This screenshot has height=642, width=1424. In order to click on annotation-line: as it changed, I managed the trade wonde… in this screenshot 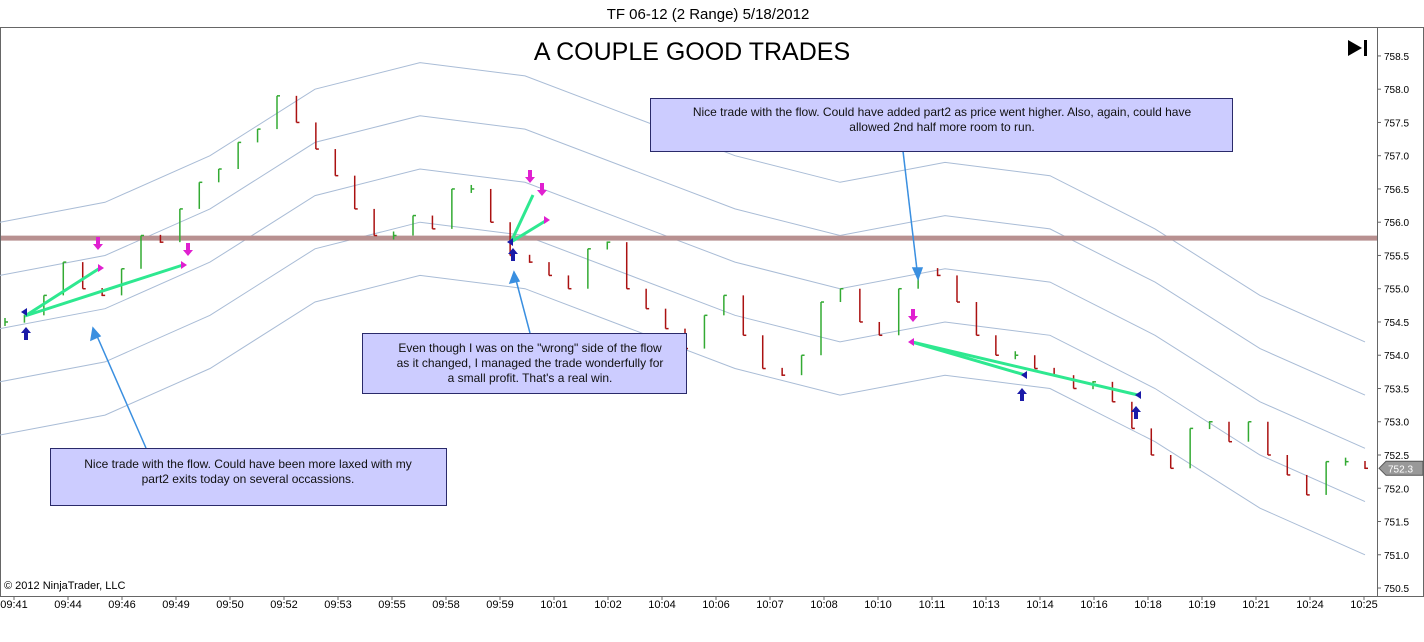, I will do `click(530, 363)`.